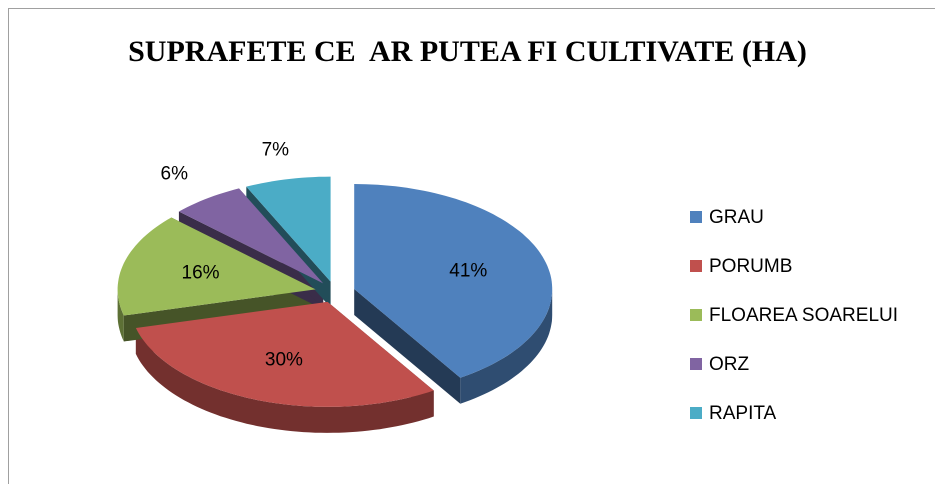 This screenshot has height=484, width=935. Describe the element at coordinates (407, 346) in the screenshot. I see `slice-side` at that location.